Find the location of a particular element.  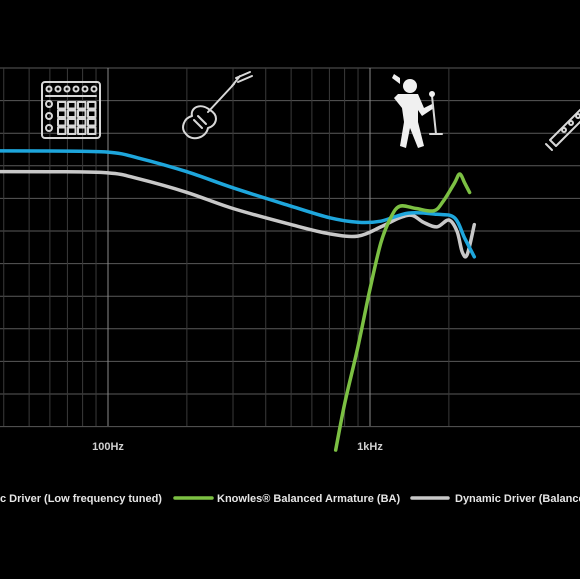

x-tick-label: 1kHz is located at coordinates (370, 447).